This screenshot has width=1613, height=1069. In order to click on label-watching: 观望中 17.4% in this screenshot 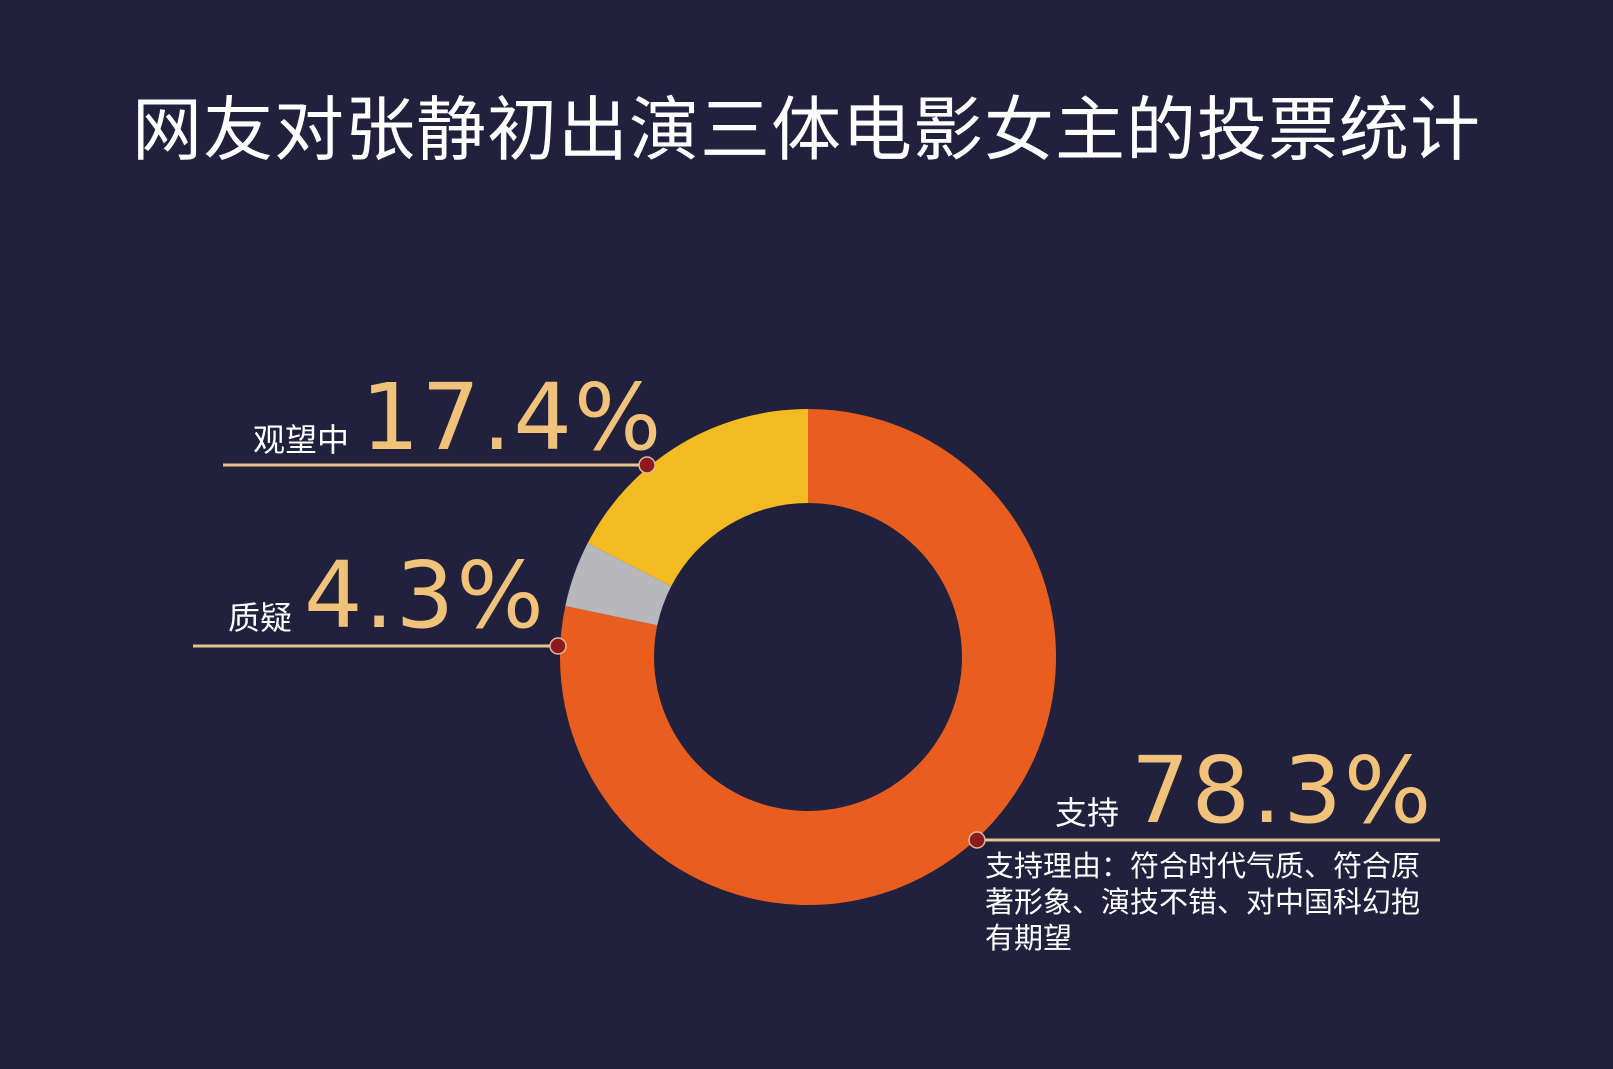, I will do `click(458, 418)`.